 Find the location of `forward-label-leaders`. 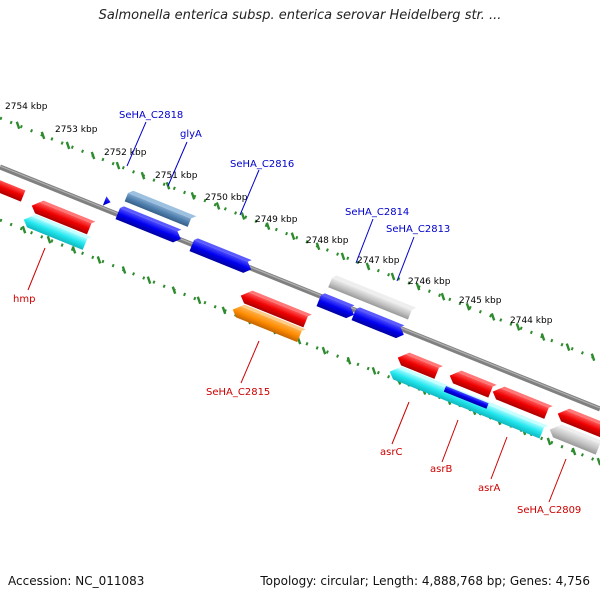

forward-label-leaders is located at coordinates (270, 201).